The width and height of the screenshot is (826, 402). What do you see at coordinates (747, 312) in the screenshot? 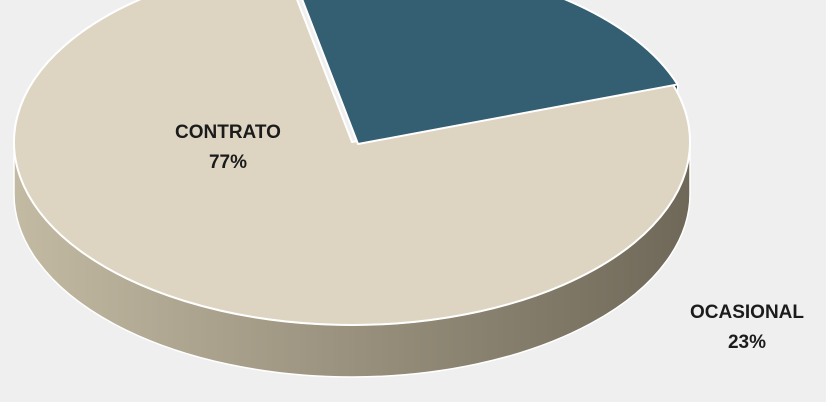
I see `slice-name-ocasional: OCASIONAL` at bounding box center [747, 312].